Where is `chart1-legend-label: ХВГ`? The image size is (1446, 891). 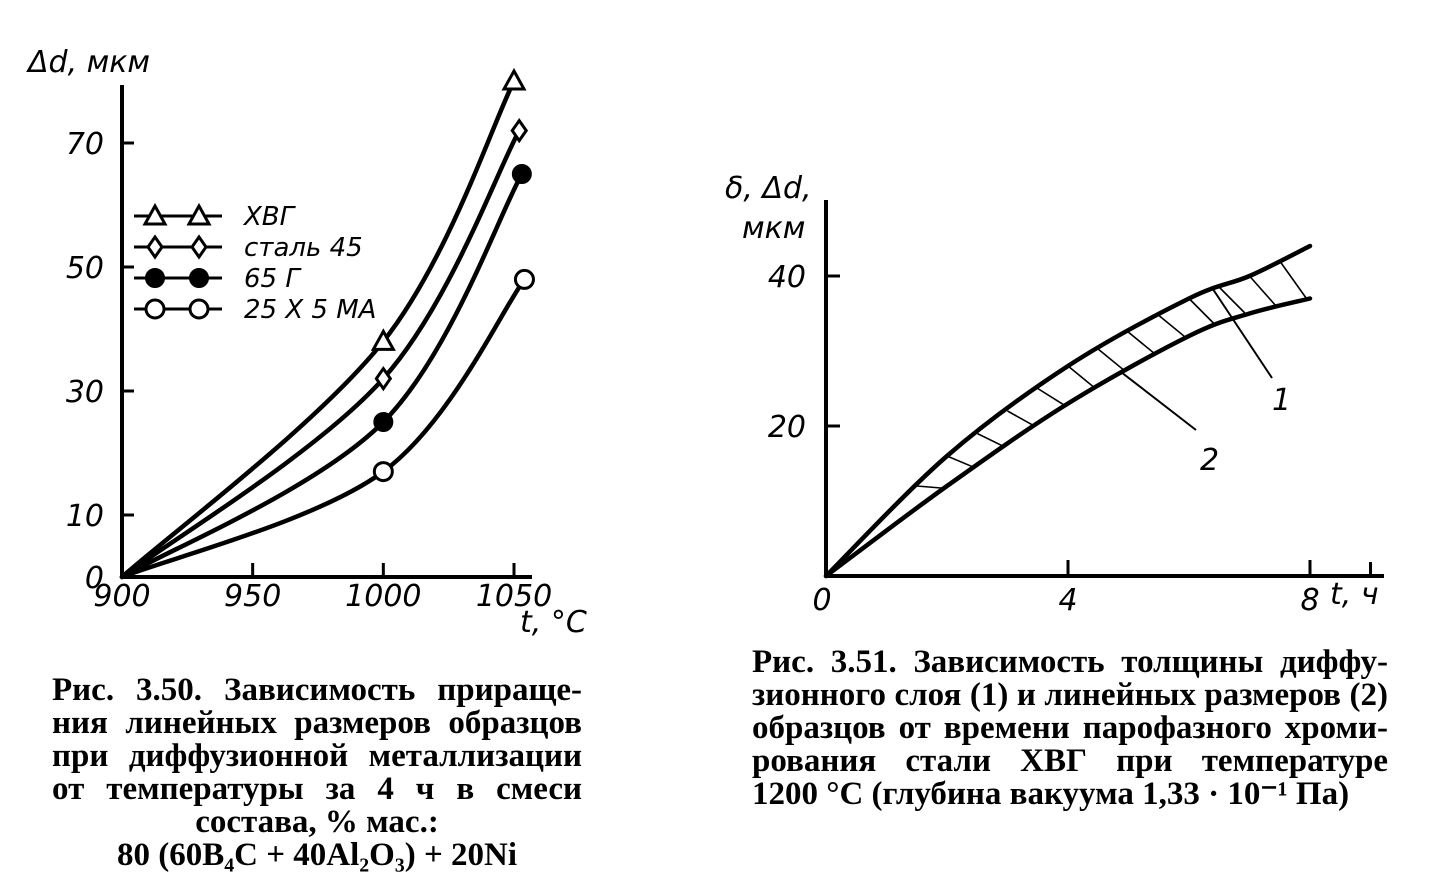 chart1-legend-label: ХВГ is located at coordinates (269, 217).